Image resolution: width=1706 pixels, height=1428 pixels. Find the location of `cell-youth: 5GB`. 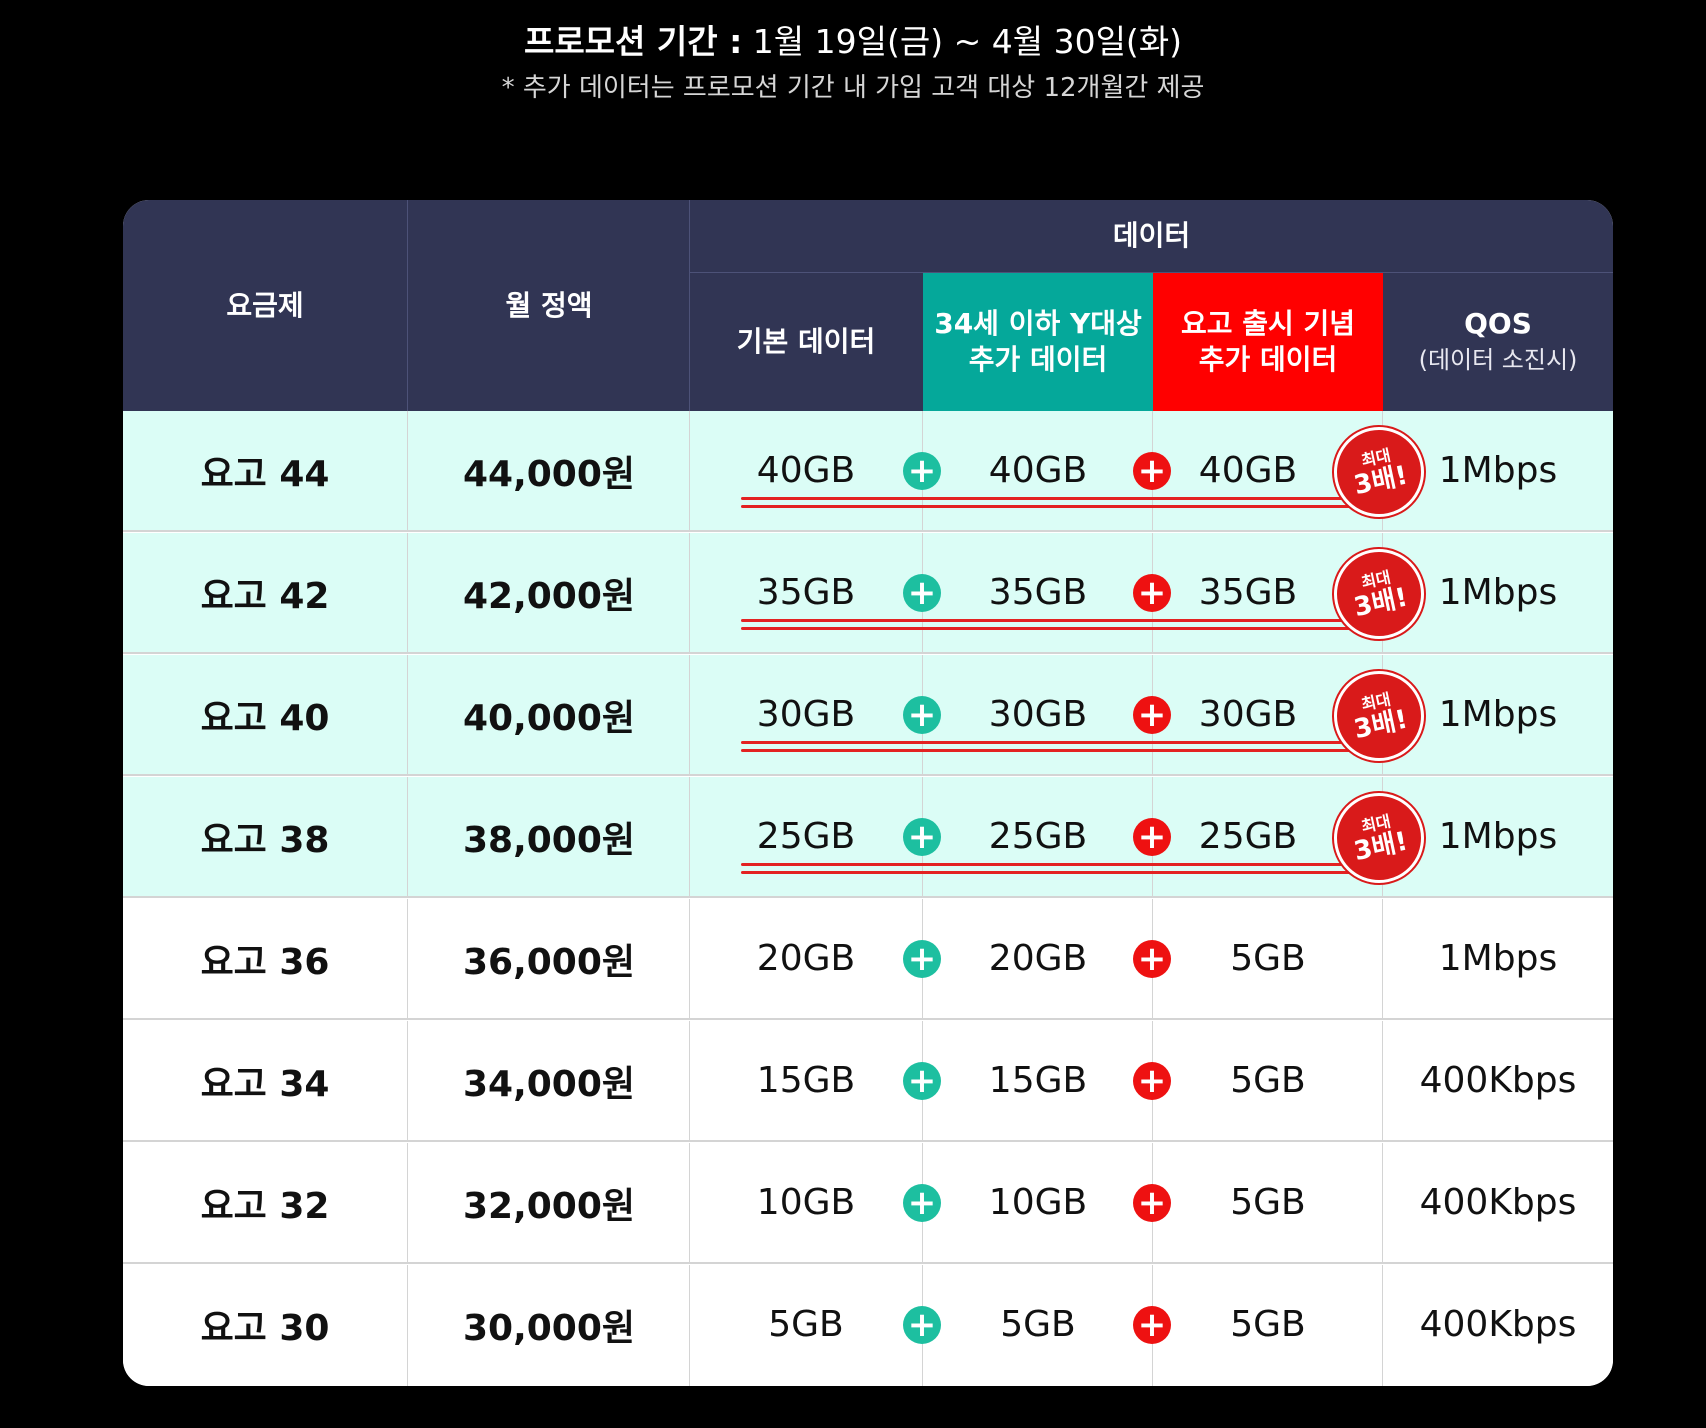

cell-youth: 5GB is located at coordinates (1038, 1324).